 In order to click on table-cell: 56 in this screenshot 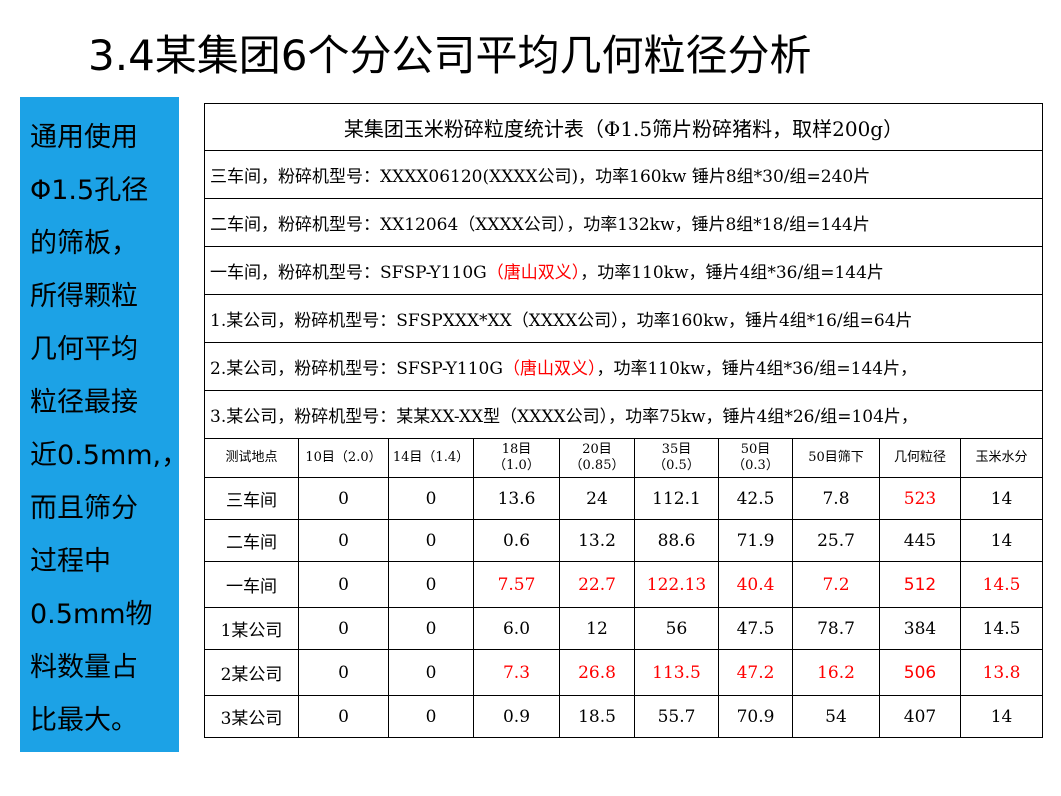, I will do `click(676, 628)`.